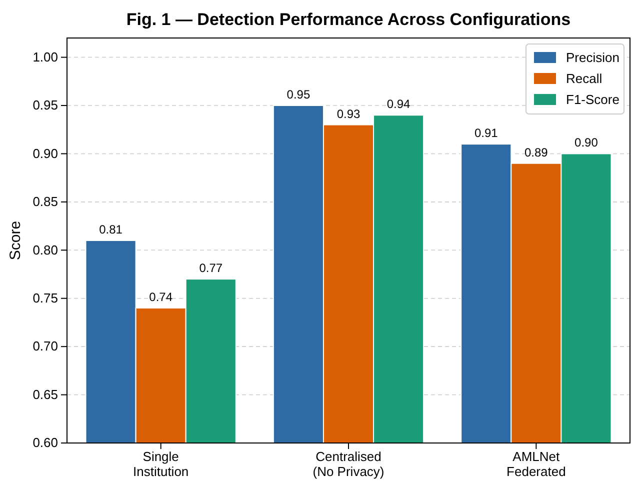 This screenshot has width=632, height=497. What do you see at coordinates (536, 152) in the screenshot?
I see `data-label: 0.89` at bounding box center [536, 152].